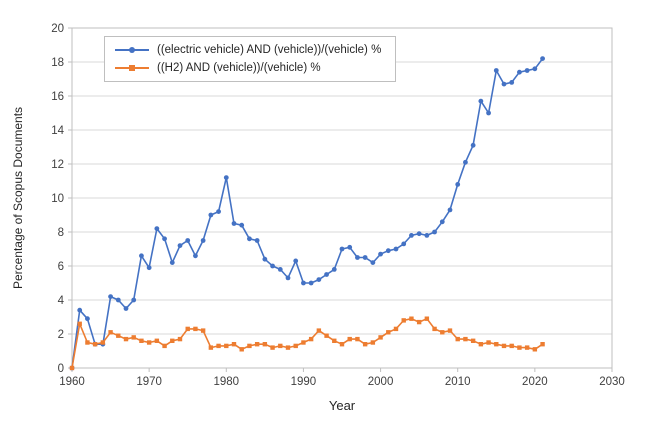  I want to click on svg-text: 2020, so click(535, 382).